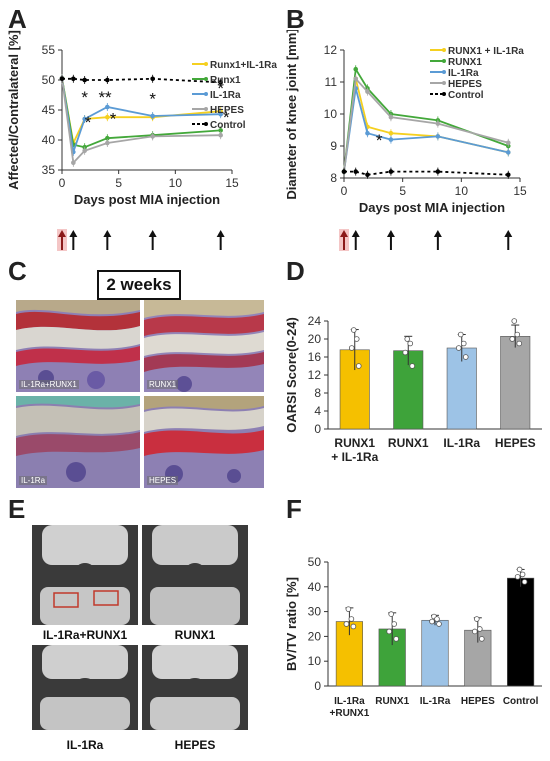  I want to click on histology-label-hepes: HEPES, so click(163, 480).